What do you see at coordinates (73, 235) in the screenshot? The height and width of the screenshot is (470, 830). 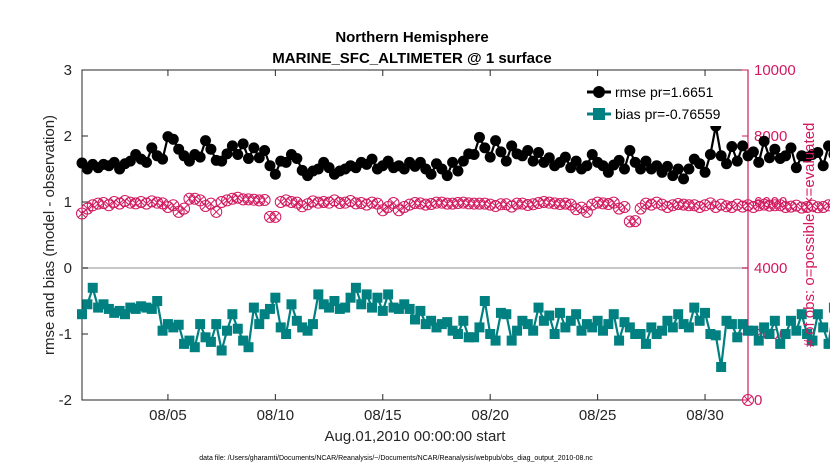 I see `y-axis-left: -2 -1 0 1 2 3` at bounding box center [73, 235].